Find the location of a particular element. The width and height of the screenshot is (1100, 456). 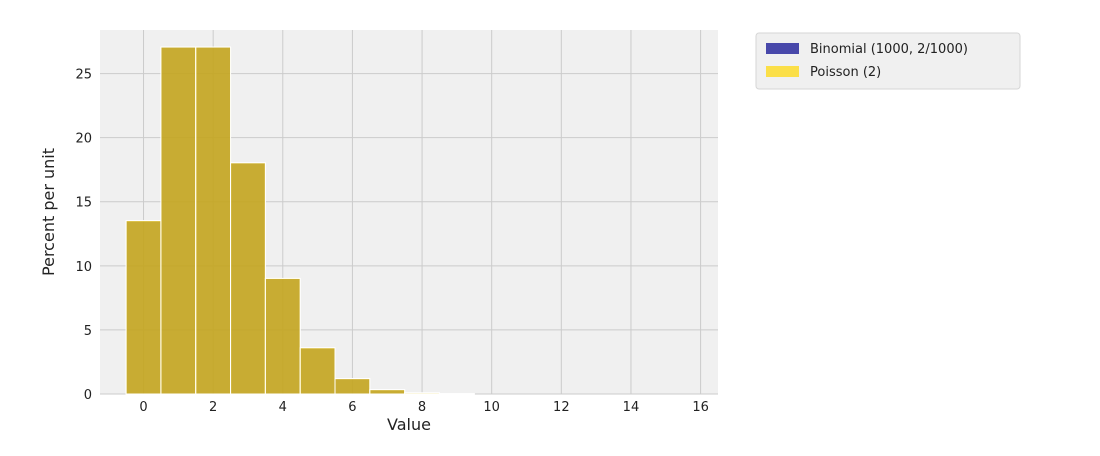

x-tick-label: 14 is located at coordinates (631, 407).